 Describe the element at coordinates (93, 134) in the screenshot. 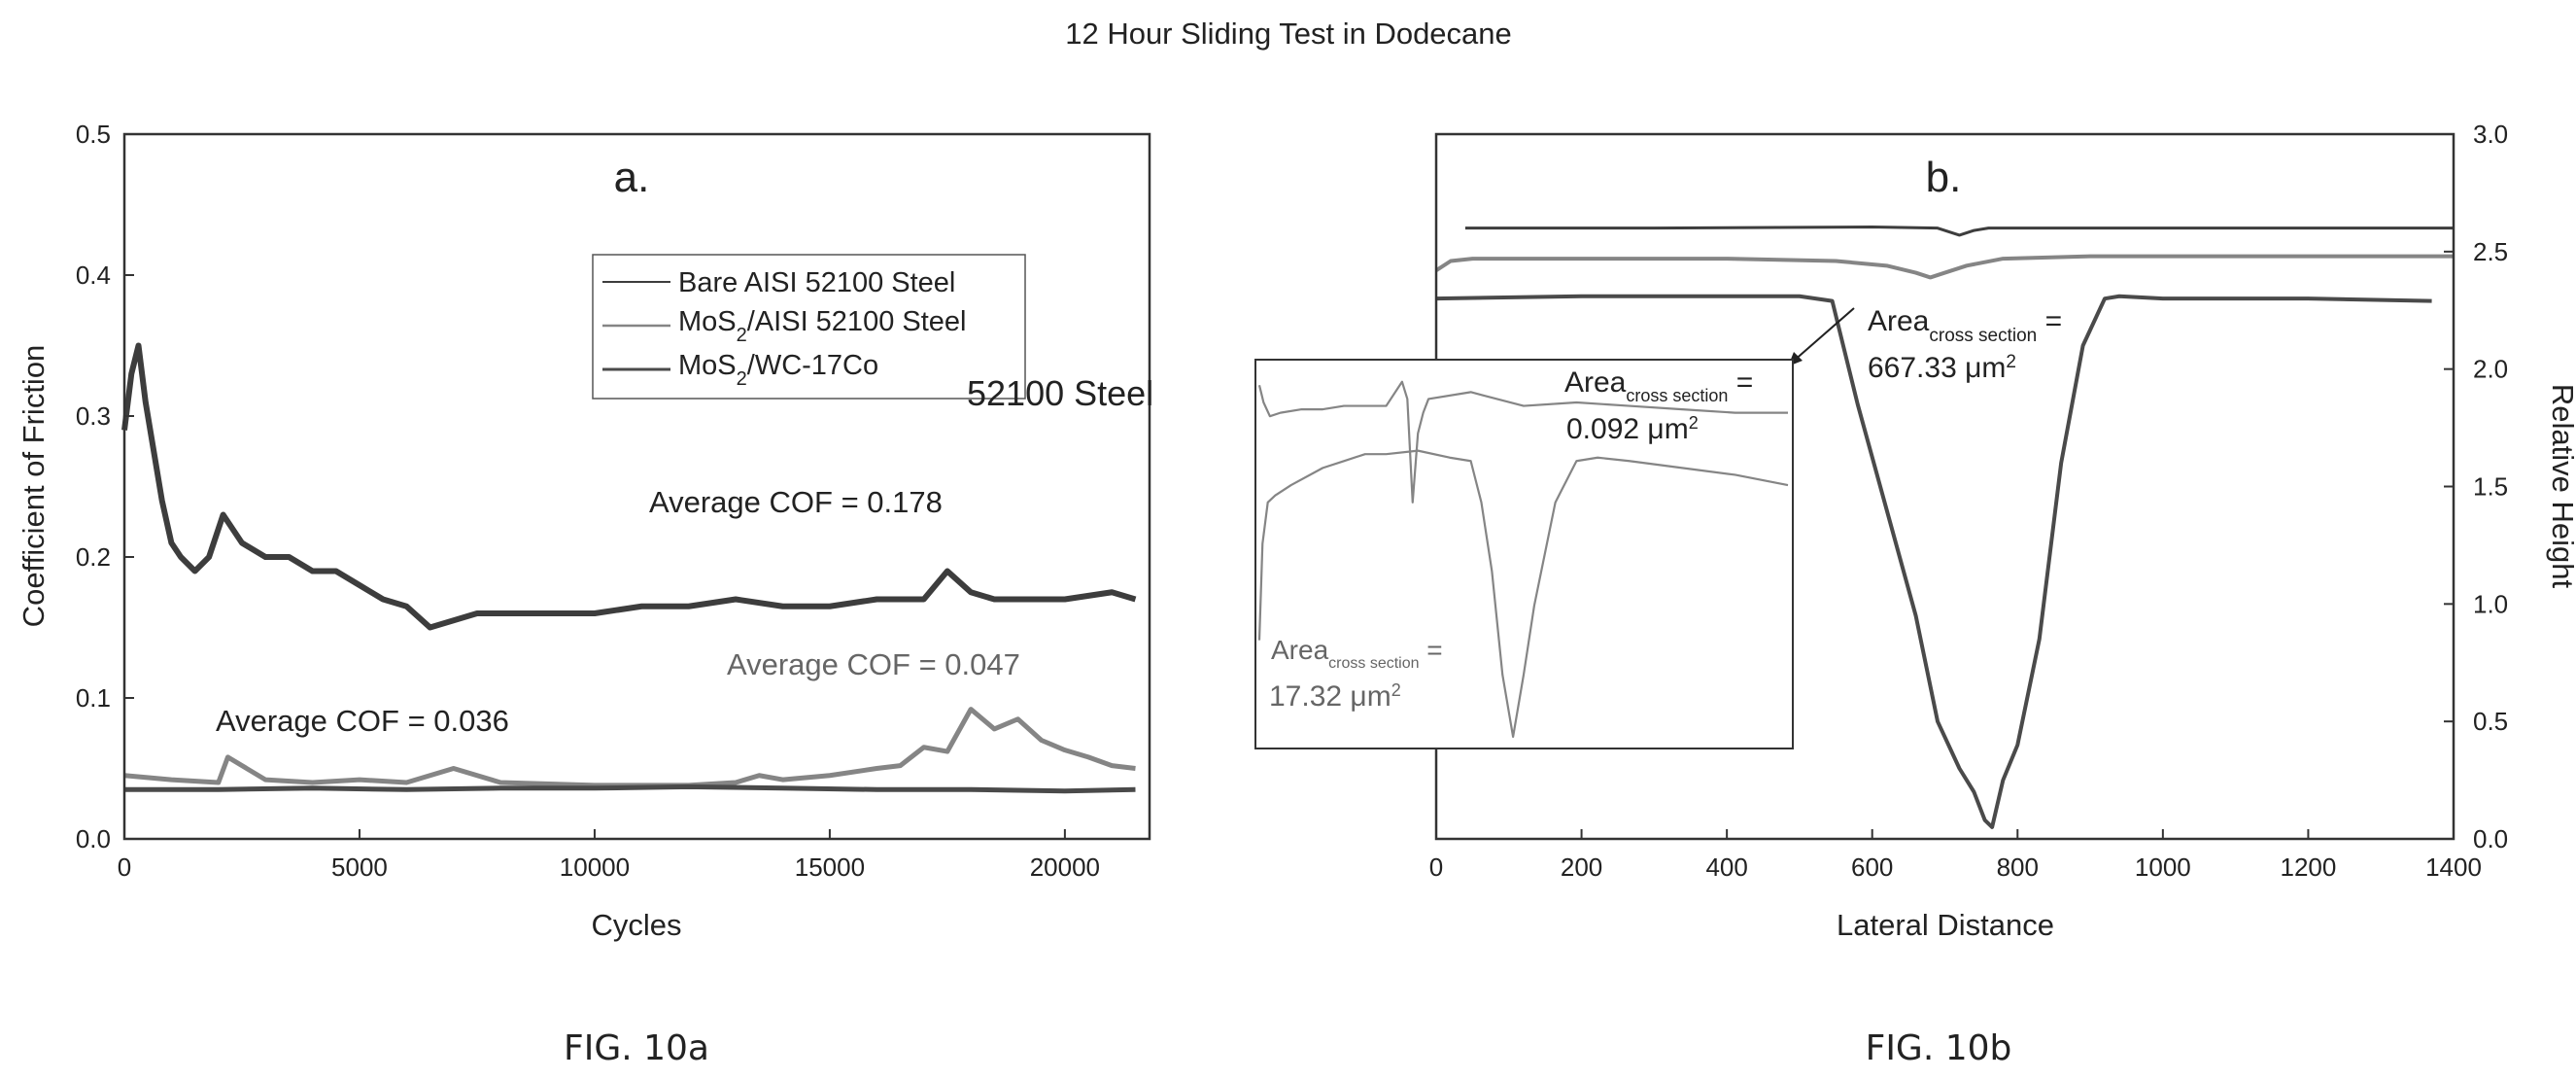

I see `panel-a-y-tick-label: 0.5` at that location.